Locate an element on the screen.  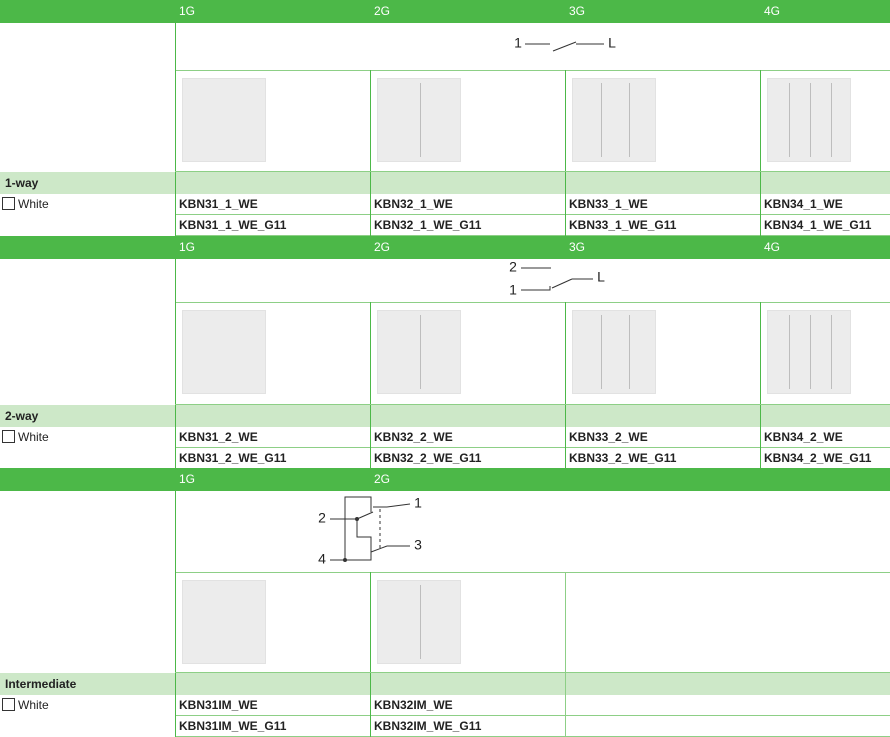
section-name: 2-way is located at coordinates (445, 416).